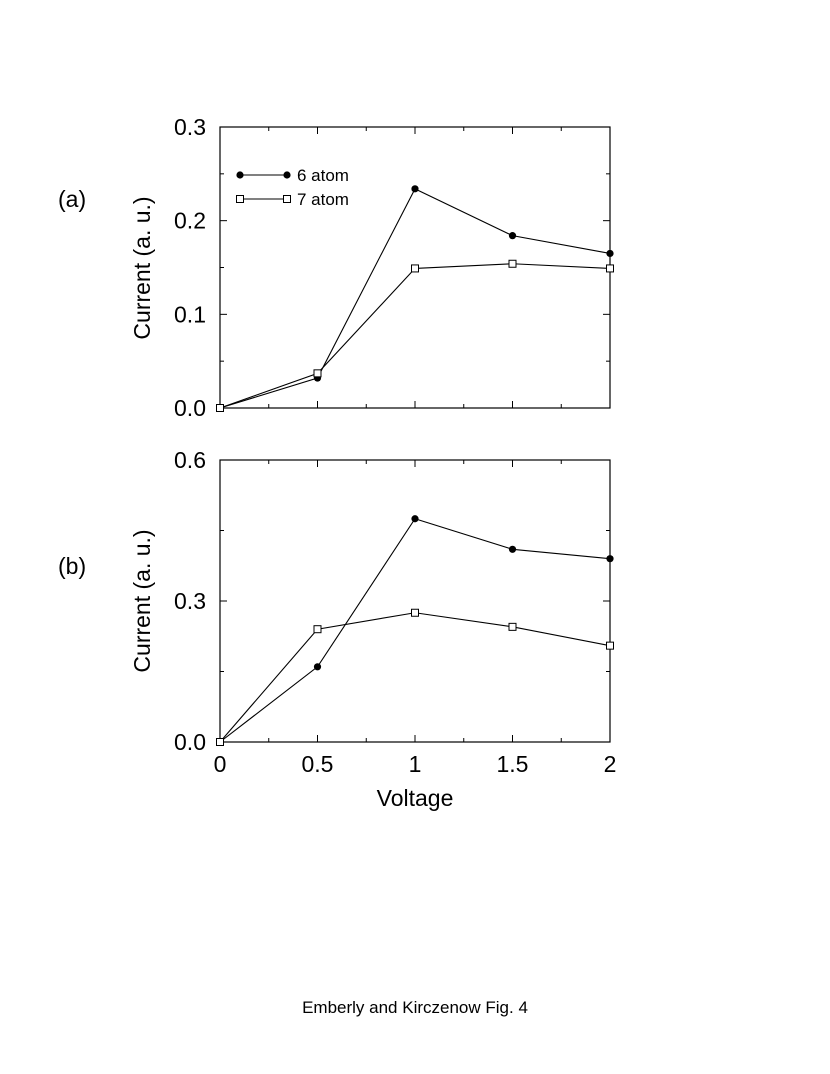 The height and width of the screenshot is (1074, 830). Describe the element at coordinates (220, 764) in the screenshot. I see `x-tick-label: 0` at that location.